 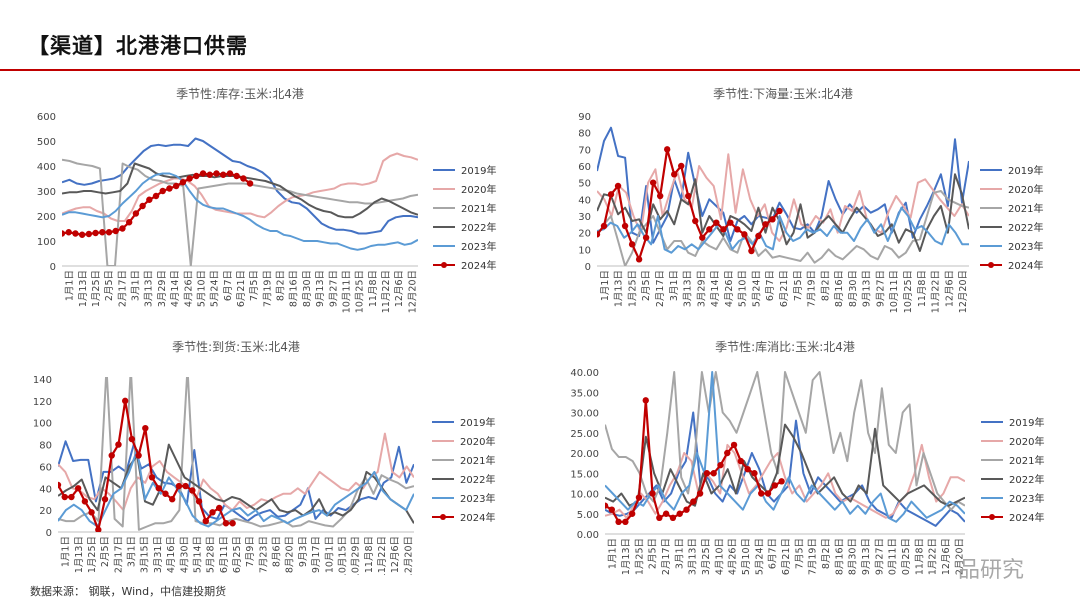 What do you see at coordinates (1026, 441) in the screenshot?
I see `legend-label: 2020年` at bounding box center [1026, 441].